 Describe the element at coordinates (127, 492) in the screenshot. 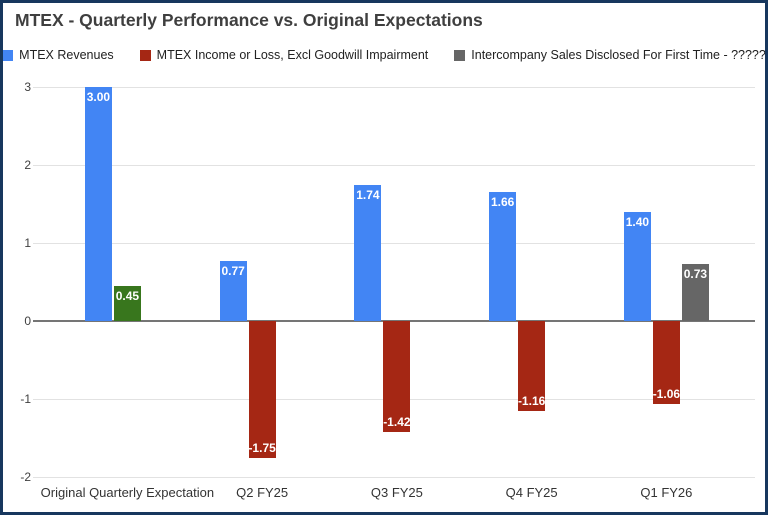

I see `x-axis-label: Original Quarterly Expectation` at that location.